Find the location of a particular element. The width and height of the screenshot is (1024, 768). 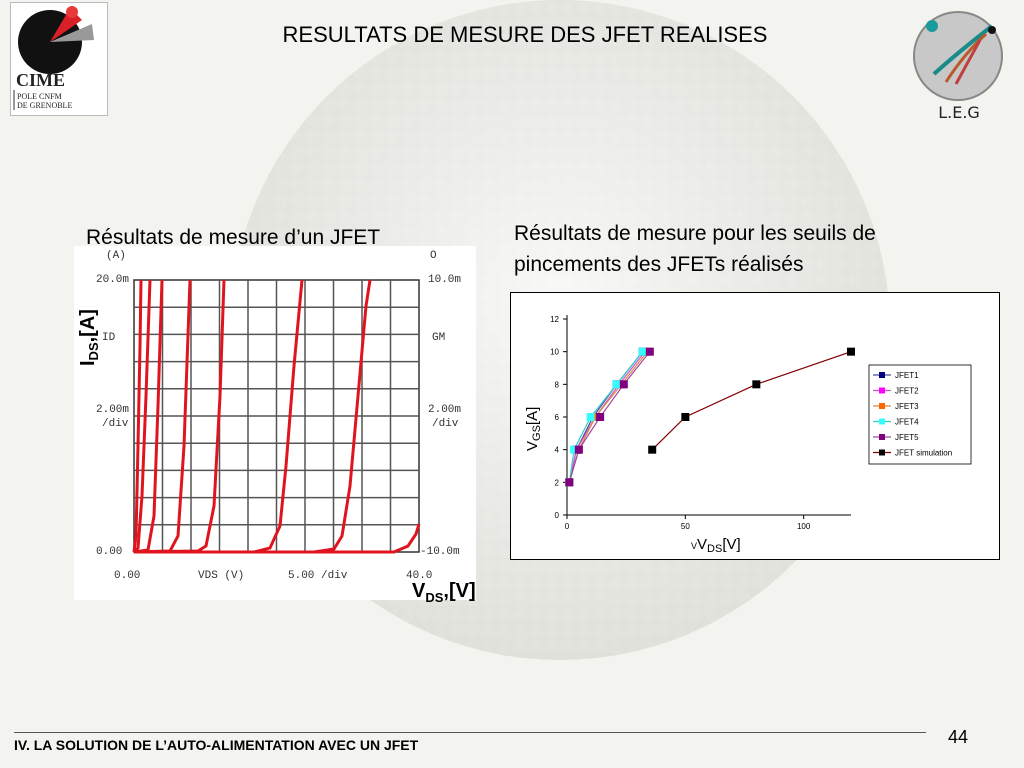

oscilloscope-grid is located at coordinates (276, 416).